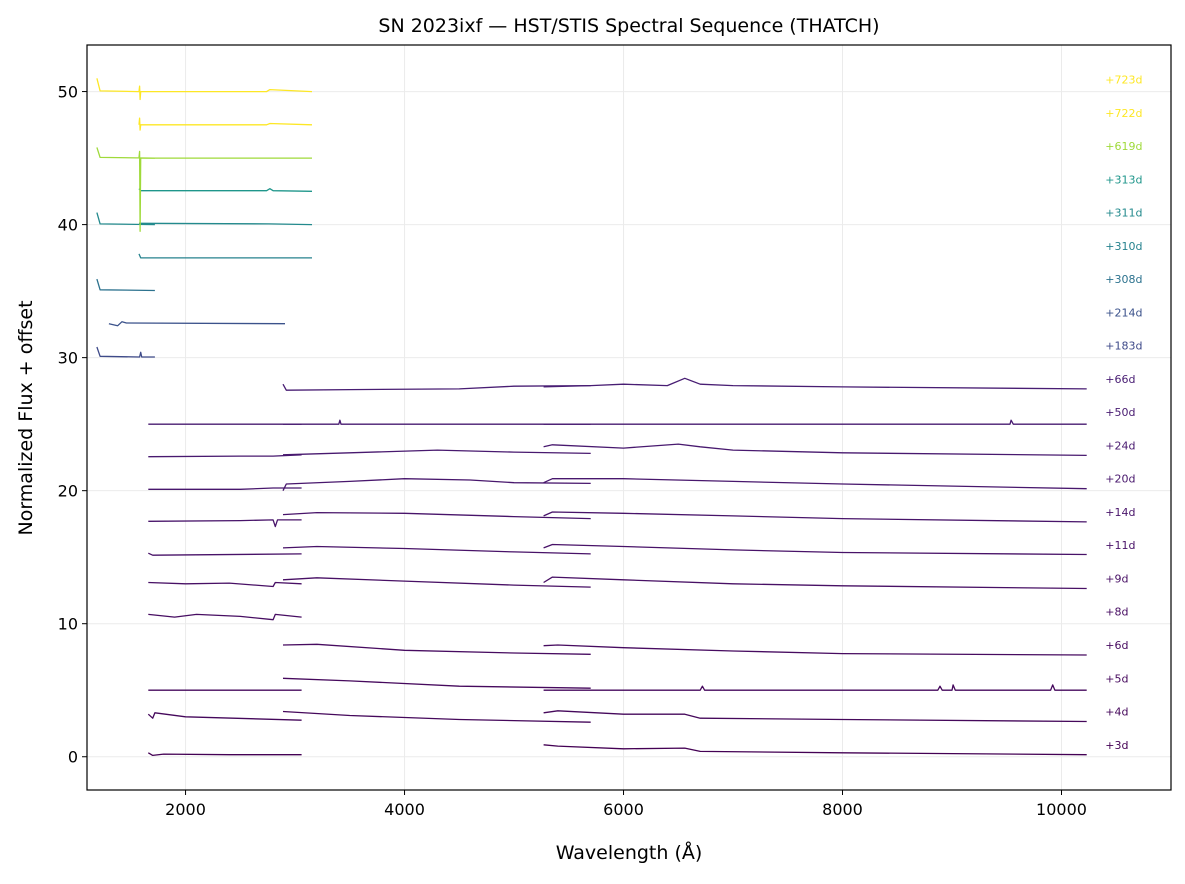 The height and width of the screenshot is (884, 1185). I want to click on epoch-label: +8d, so click(1116, 612).